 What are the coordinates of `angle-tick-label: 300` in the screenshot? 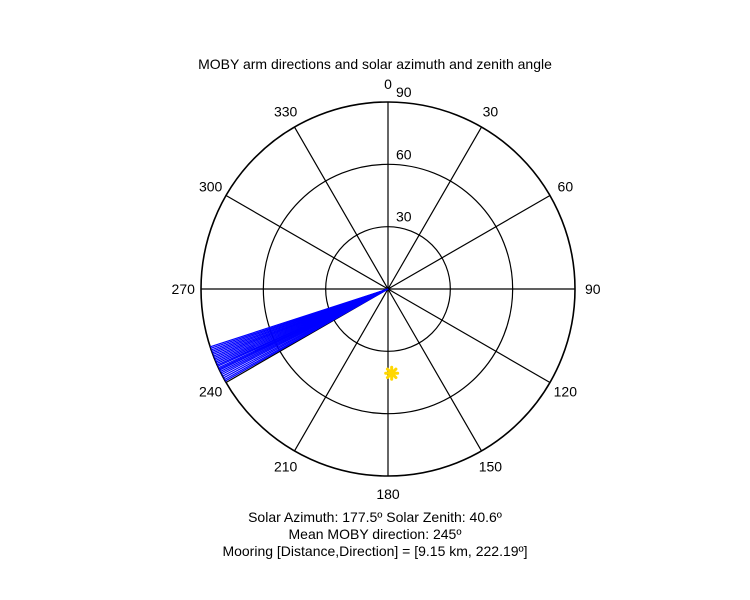 It's located at (211, 187).